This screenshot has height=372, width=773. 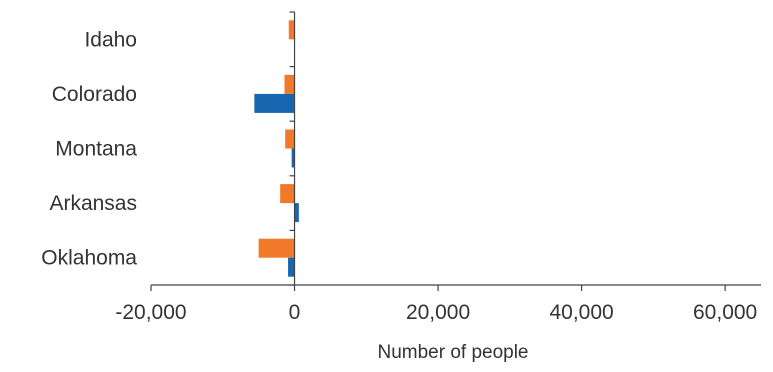 What do you see at coordinates (581, 312) in the screenshot?
I see `x-tick-label: 40,000` at bounding box center [581, 312].